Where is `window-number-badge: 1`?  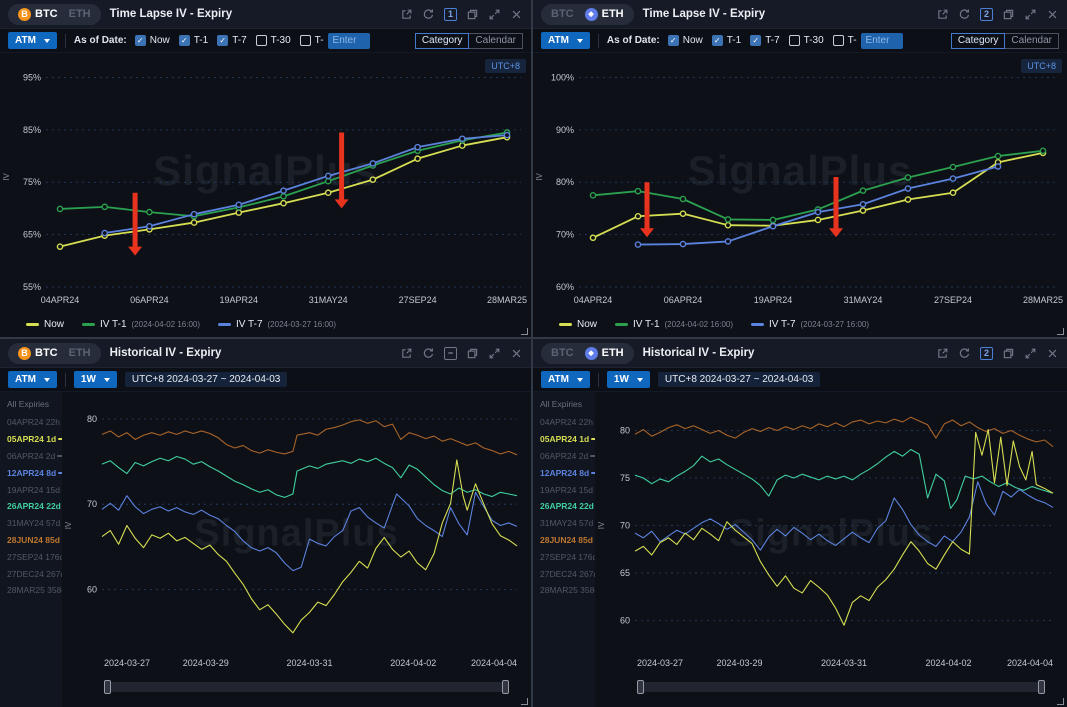
window-number-badge: 1 is located at coordinates (450, 14).